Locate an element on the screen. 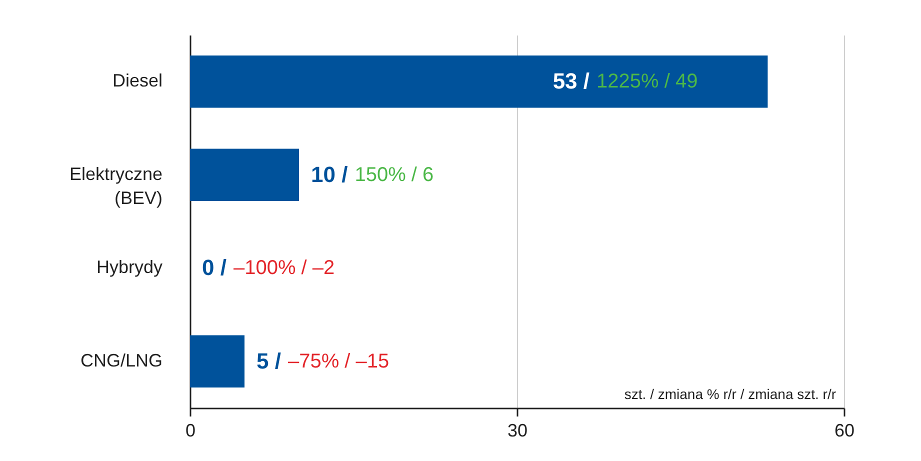 This screenshot has height=461, width=921. x-tick-label: 60 is located at coordinates (844, 430).